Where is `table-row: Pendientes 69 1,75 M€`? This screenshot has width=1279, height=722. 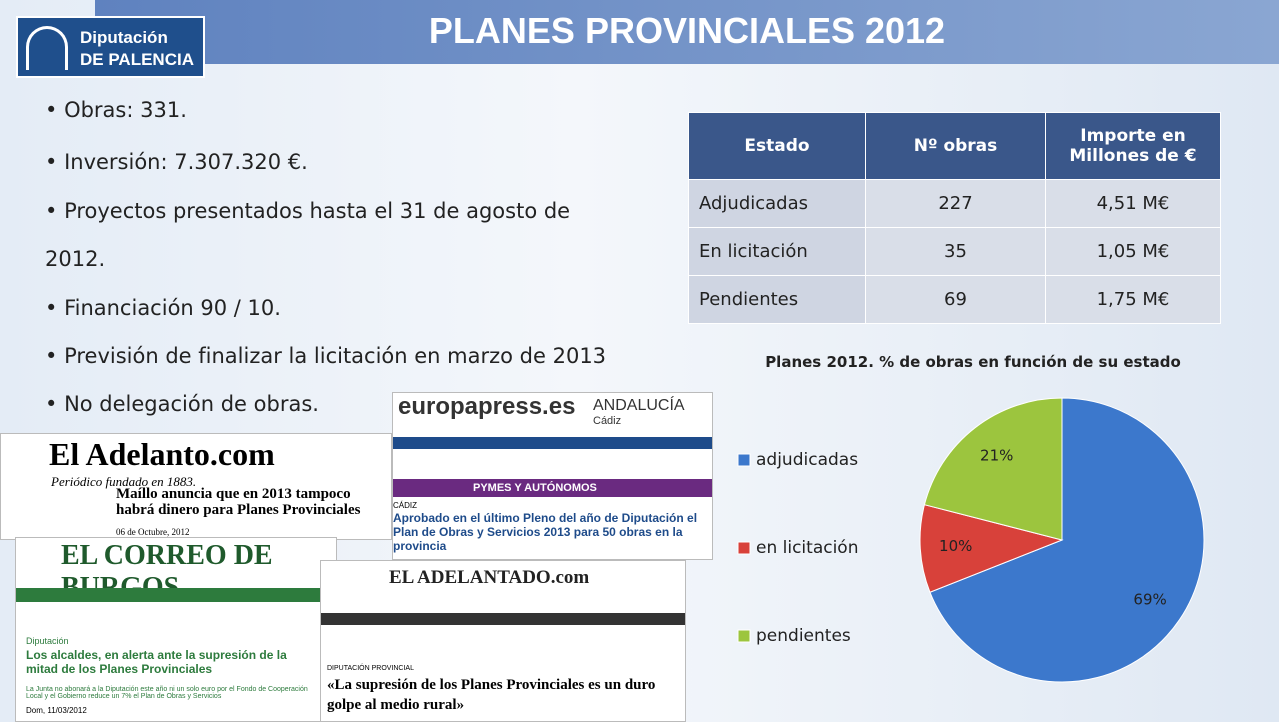 table-row: Pendientes 69 1,75 M€ is located at coordinates (954, 299).